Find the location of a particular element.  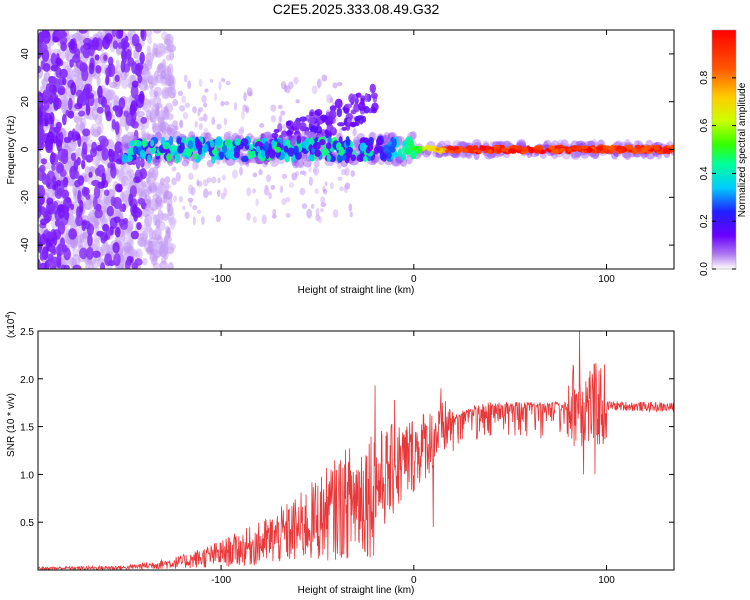

x-tick-label: -100 is located at coordinates (221, 279).